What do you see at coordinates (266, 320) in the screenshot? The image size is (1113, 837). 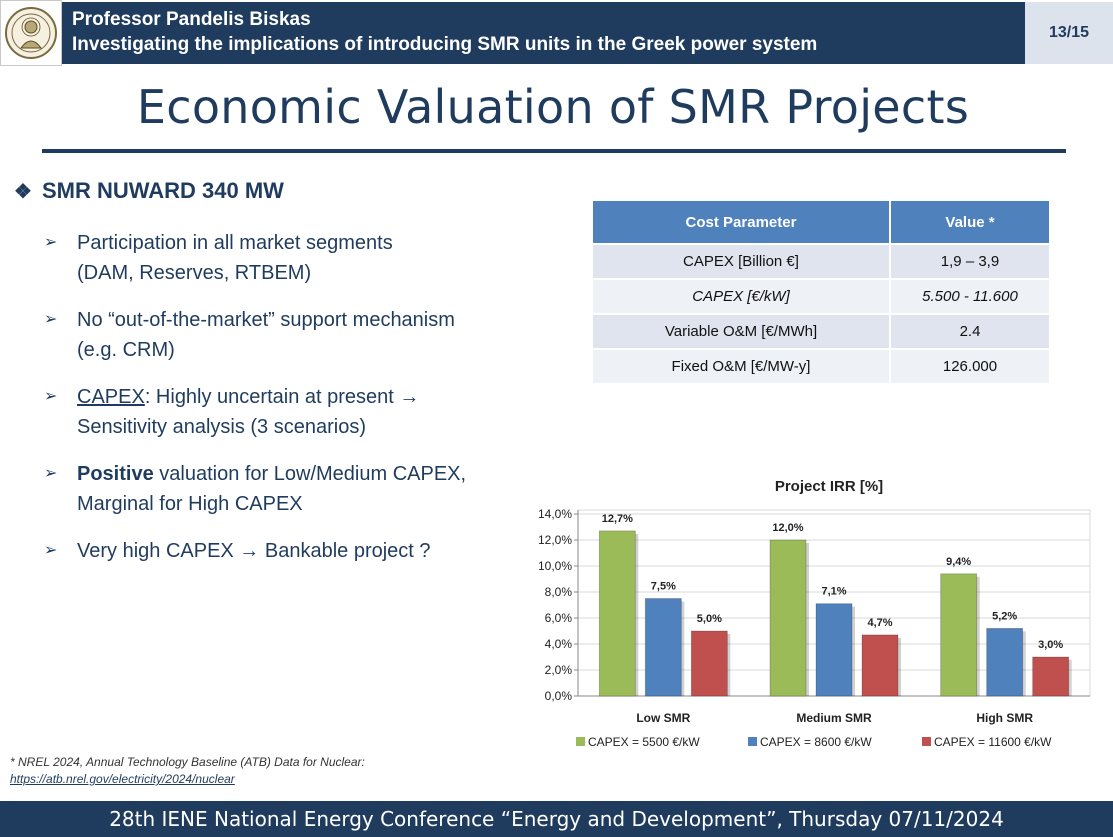 I see `bullet-text: No “out-of-the-market” support mechanism` at bounding box center [266, 320].